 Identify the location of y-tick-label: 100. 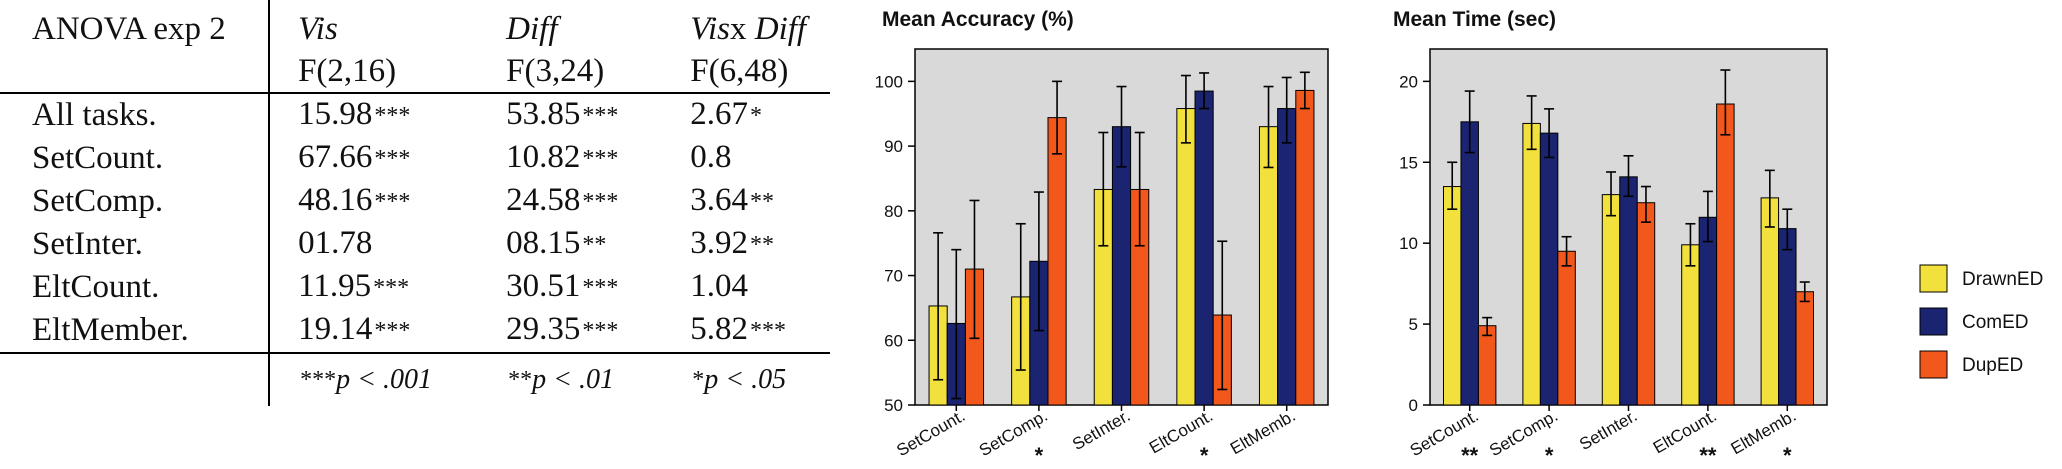
(889, 81).